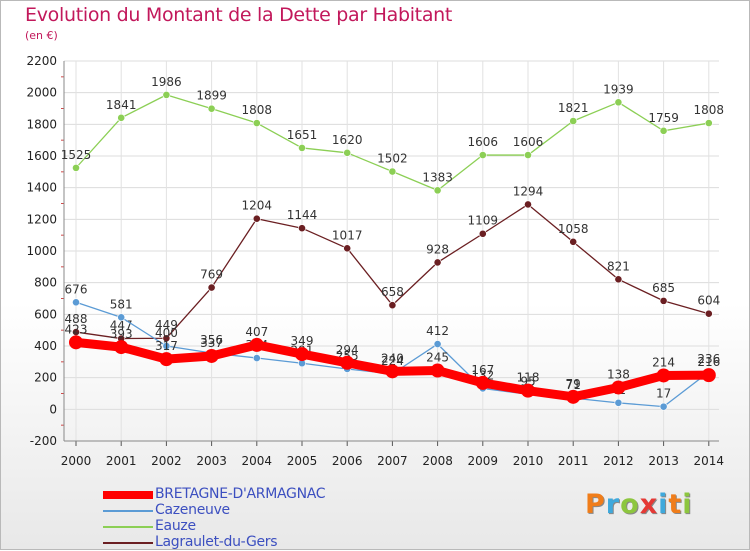 The image size is (750, 551). What do you see at coordinates (76, 329) in the screenshot?
I see `data-label: 423` at bounding box center [76, 329].